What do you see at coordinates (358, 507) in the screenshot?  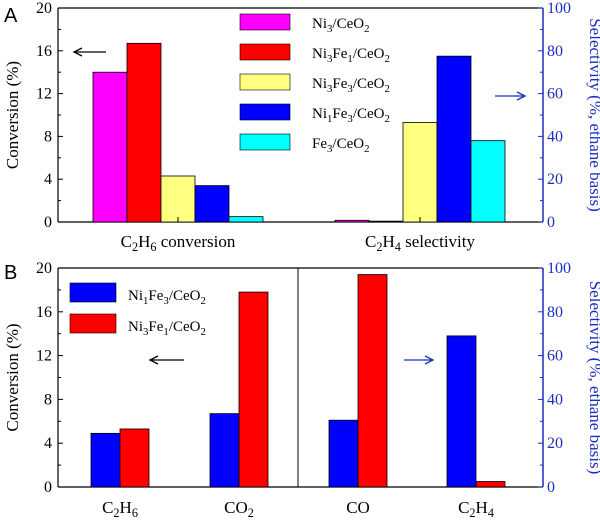 I see `x-category-label: CO` at bounding box center [358, 507].